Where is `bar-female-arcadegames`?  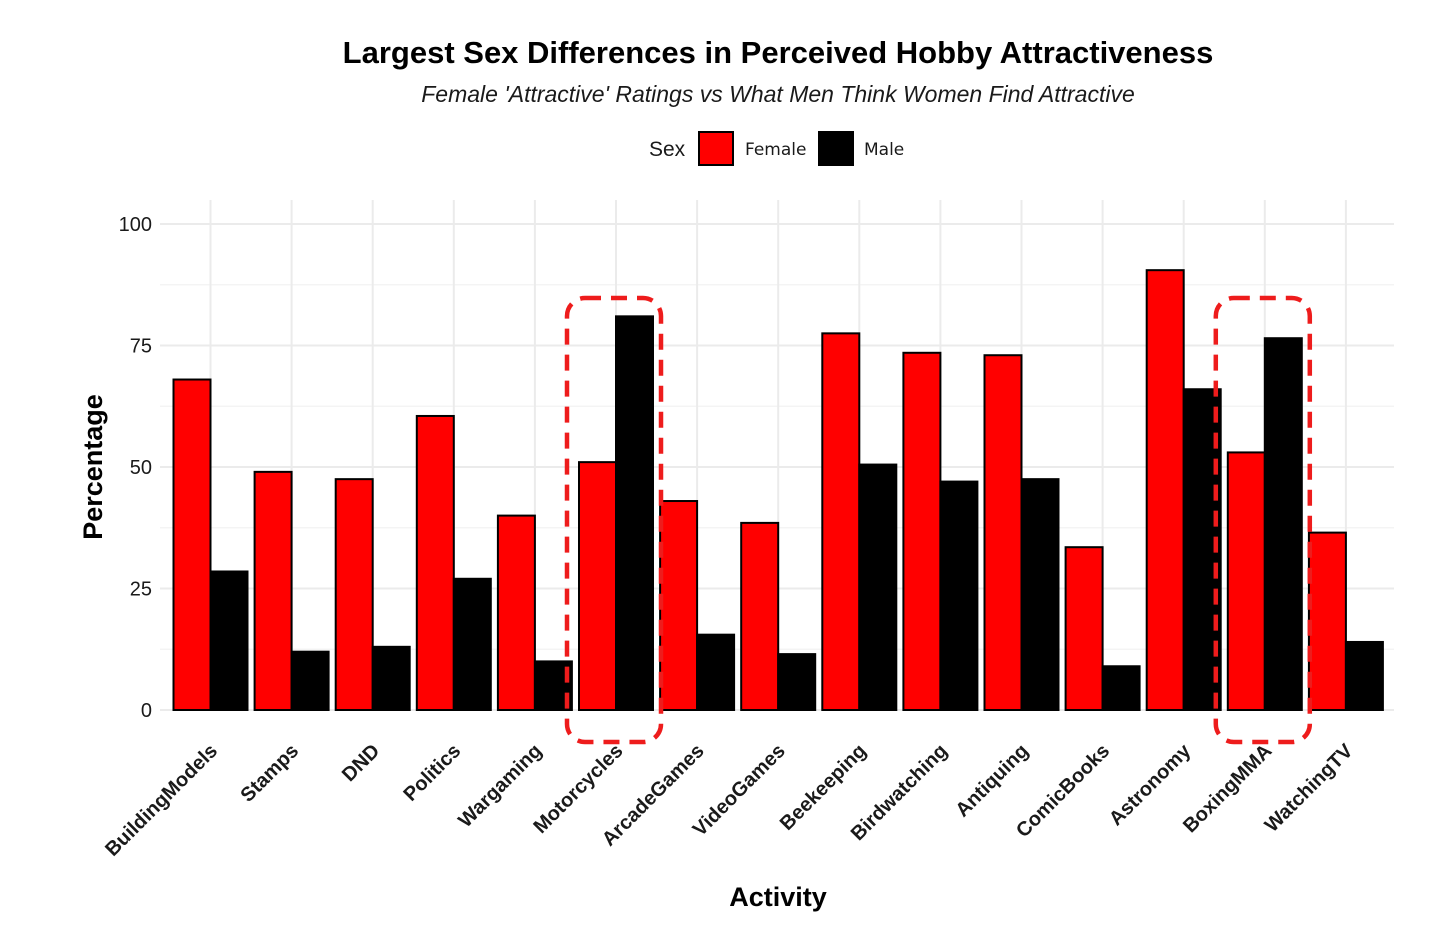
bar-female-arcadegames is located at coordinates (679, 605).